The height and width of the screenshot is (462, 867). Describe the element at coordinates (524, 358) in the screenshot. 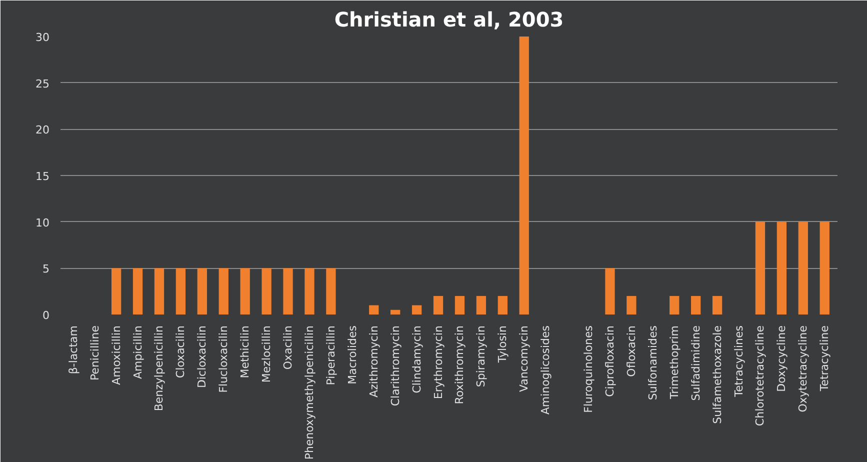

I see `x-tick-label: Vancomycin` at that location.